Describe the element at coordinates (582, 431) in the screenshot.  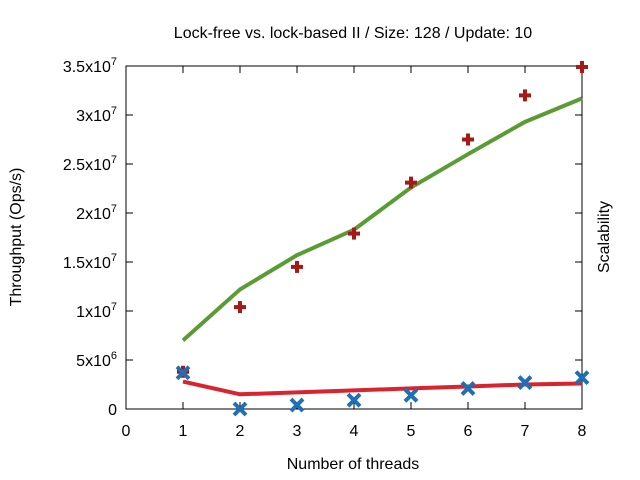
I see `x-tick-label: 8` at that location.